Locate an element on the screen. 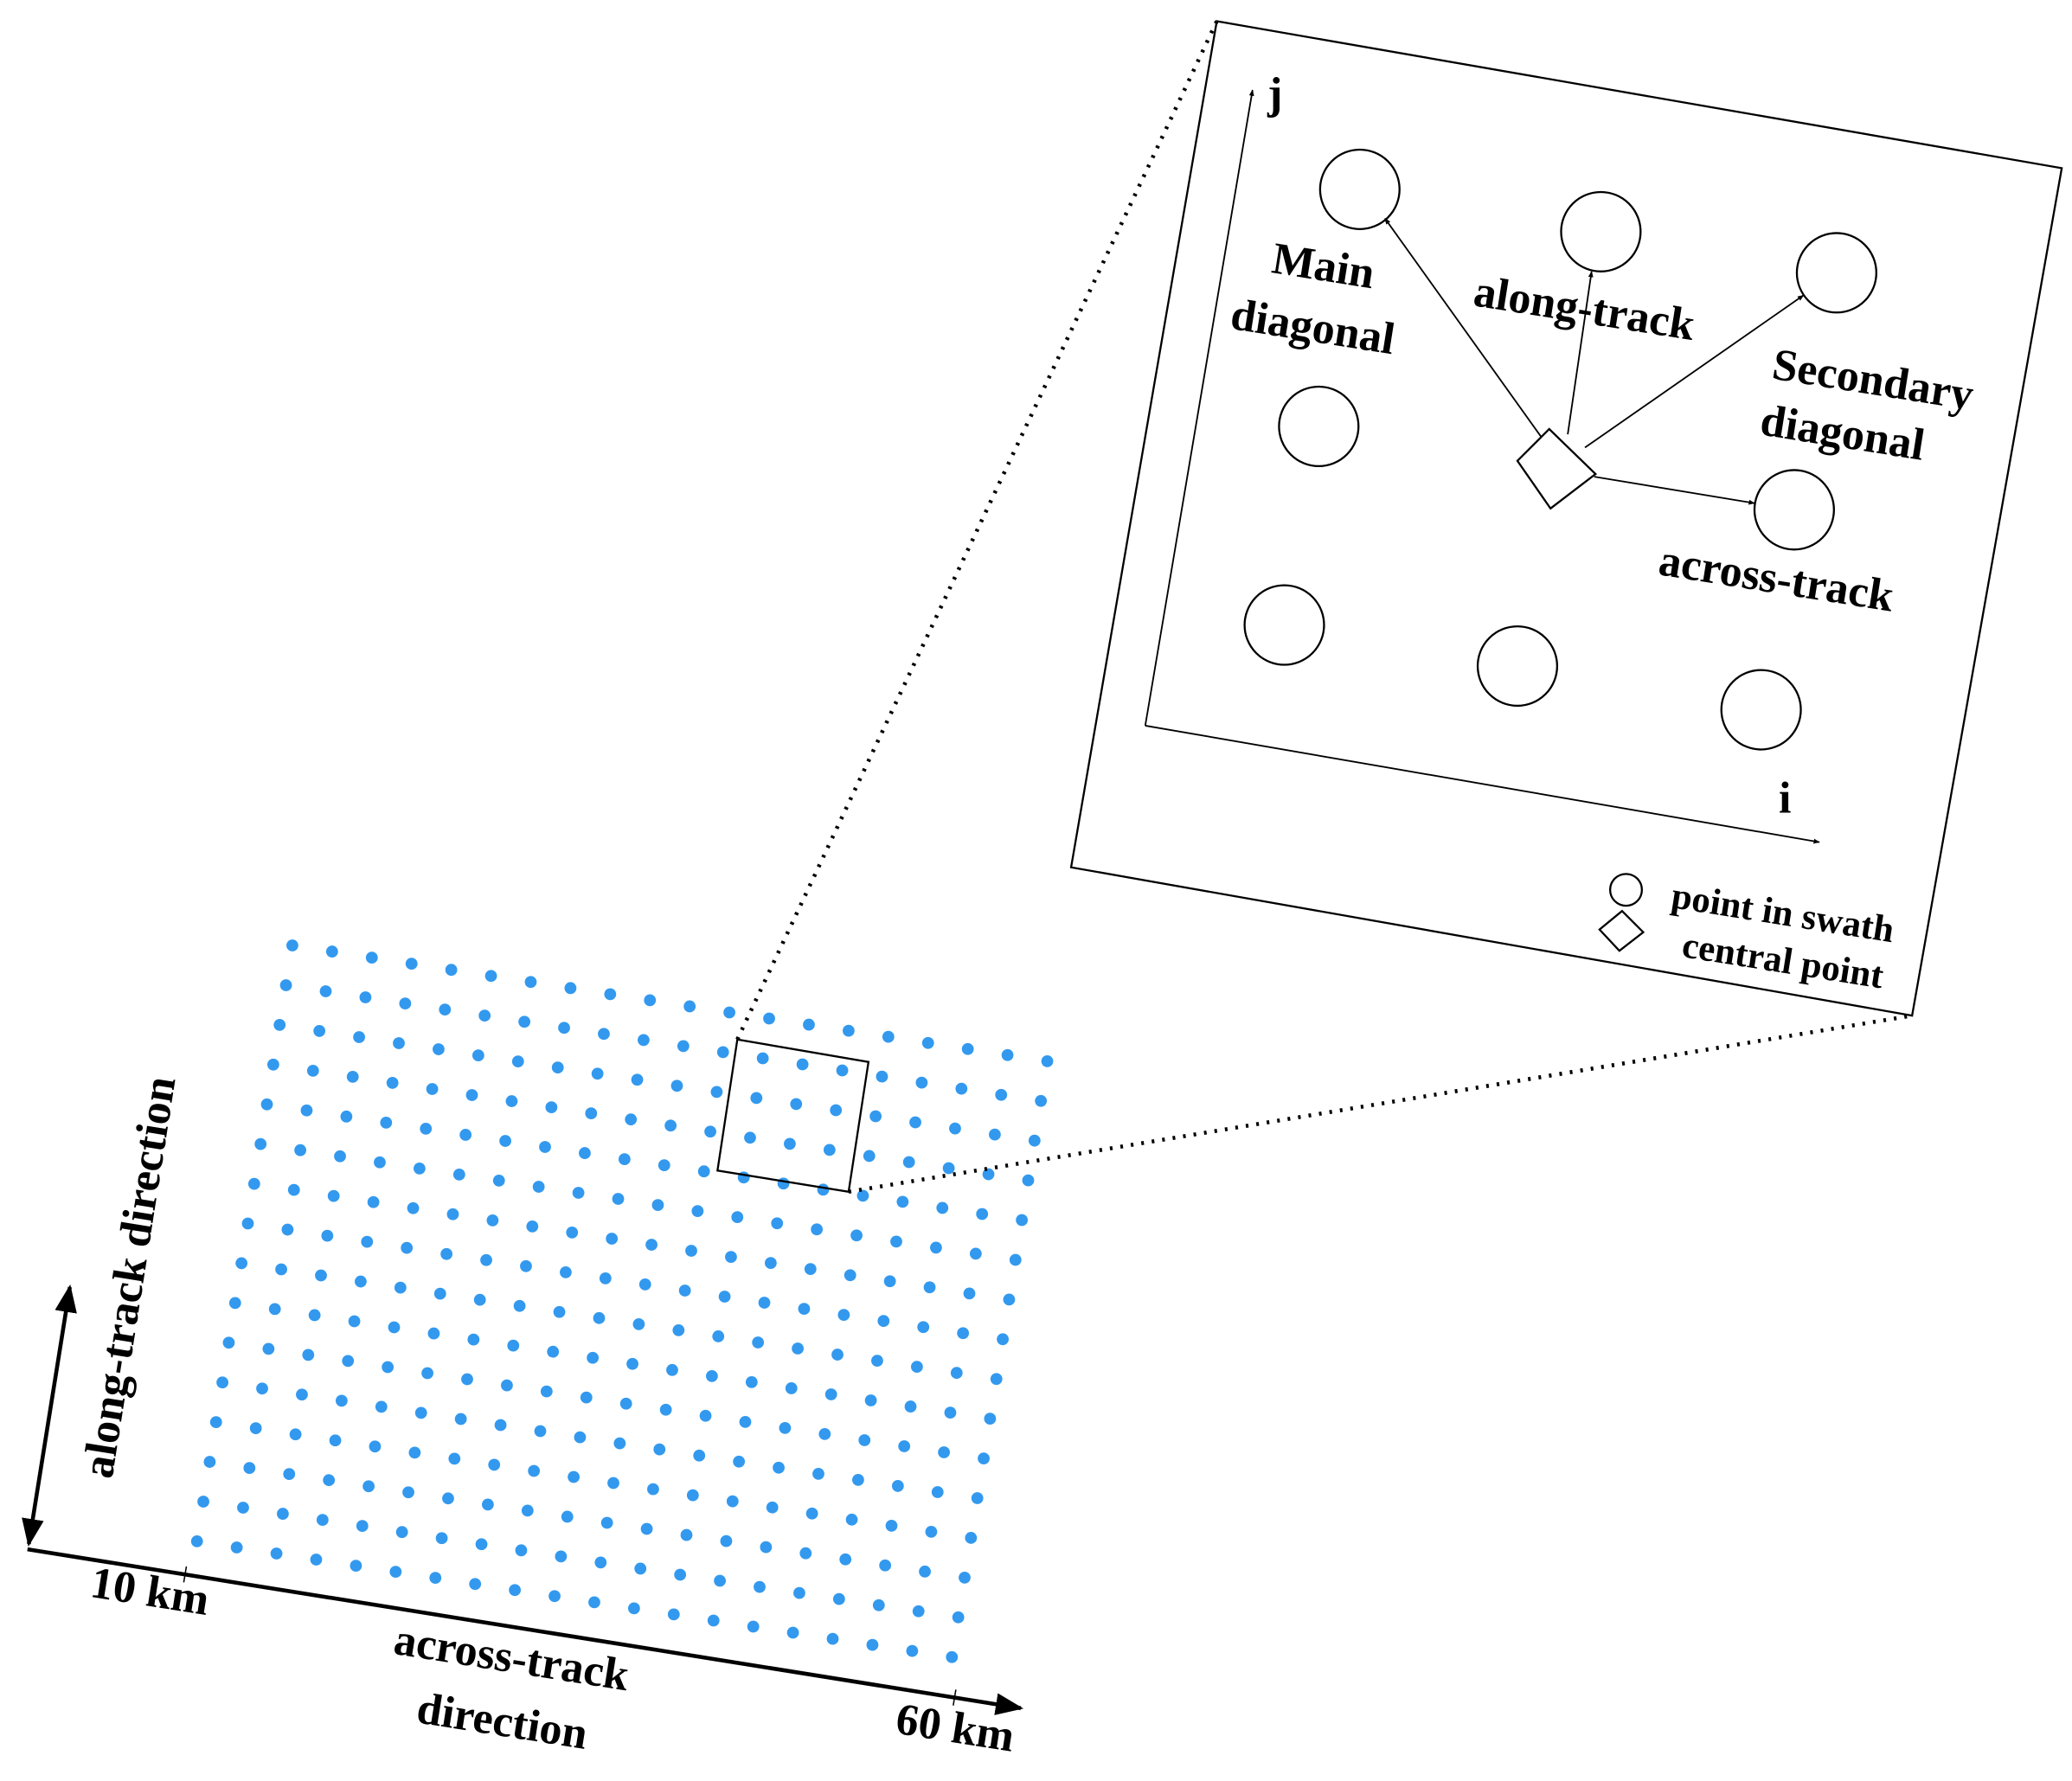 The image size is (2072, 1781). legend-diamond is located at coordinates (1621, 931).